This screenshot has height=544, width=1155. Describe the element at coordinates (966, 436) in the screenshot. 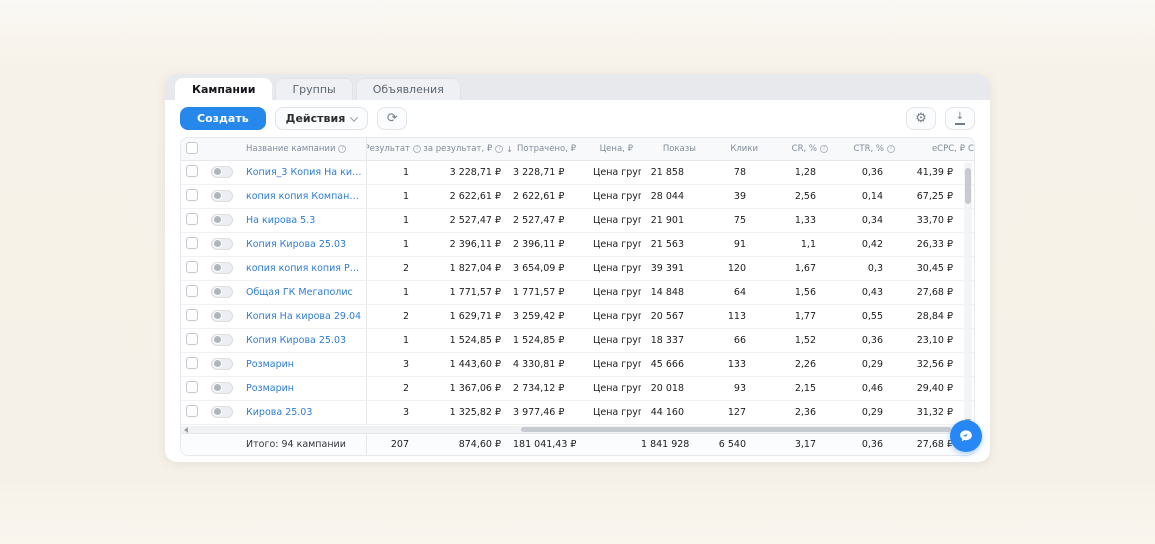

I see `support-chat-button` at that location.